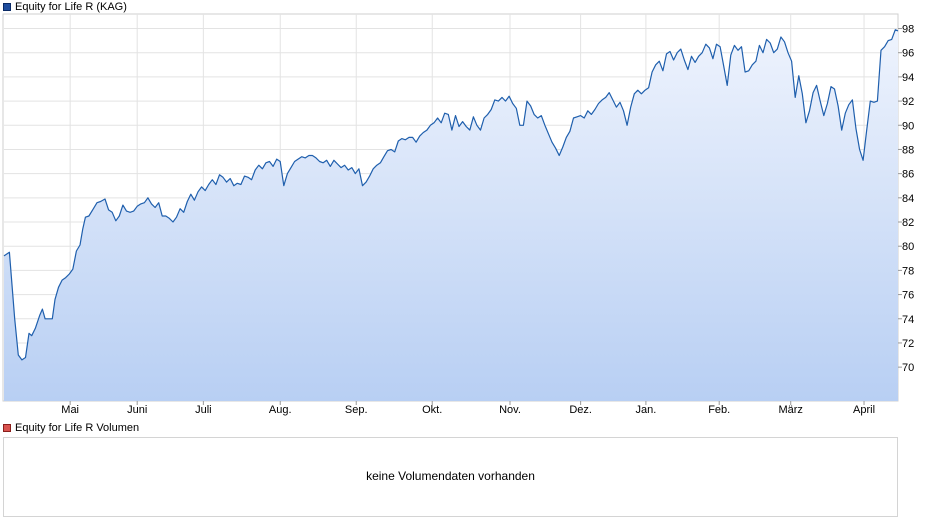 This screenshot has width=940, height=526. I want to click on x-tick-label: Juli, so click(203, 410).